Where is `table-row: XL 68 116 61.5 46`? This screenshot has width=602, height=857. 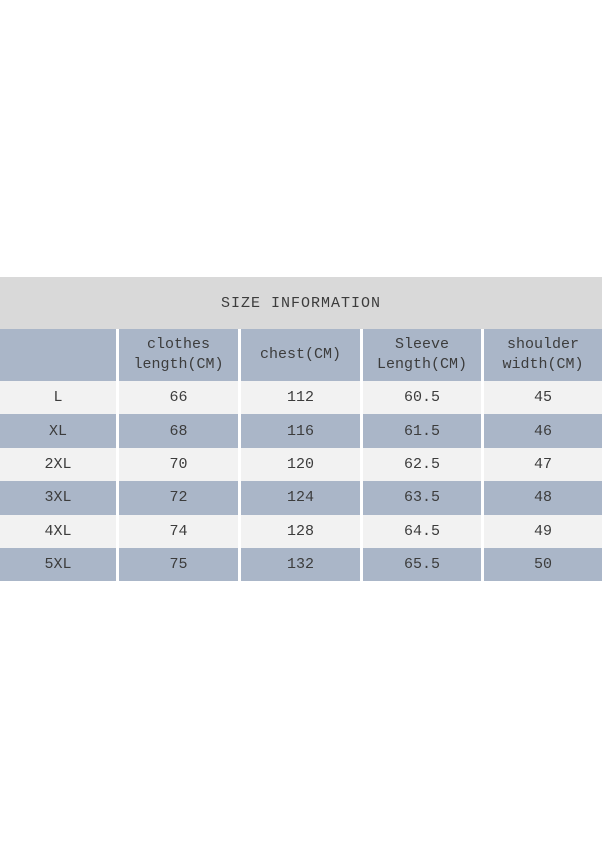
table-row: XL 68 116 61.5 46 is located at coordinates (301, 431).